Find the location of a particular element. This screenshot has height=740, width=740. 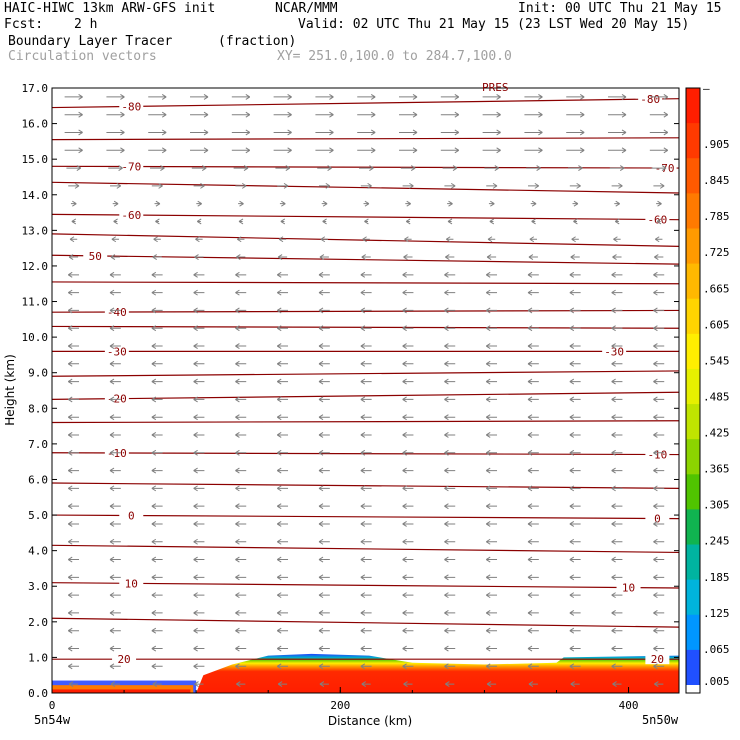

fcst-label: Fcst: is located at coordinates (24, 24).